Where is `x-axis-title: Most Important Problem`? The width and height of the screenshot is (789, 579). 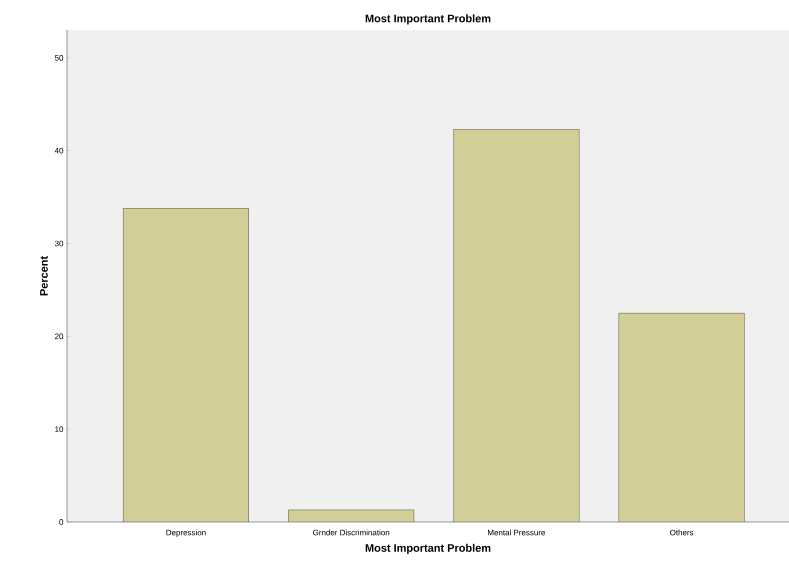 x-axis-title: Most Important Problem is located at coordinates (428, 549).